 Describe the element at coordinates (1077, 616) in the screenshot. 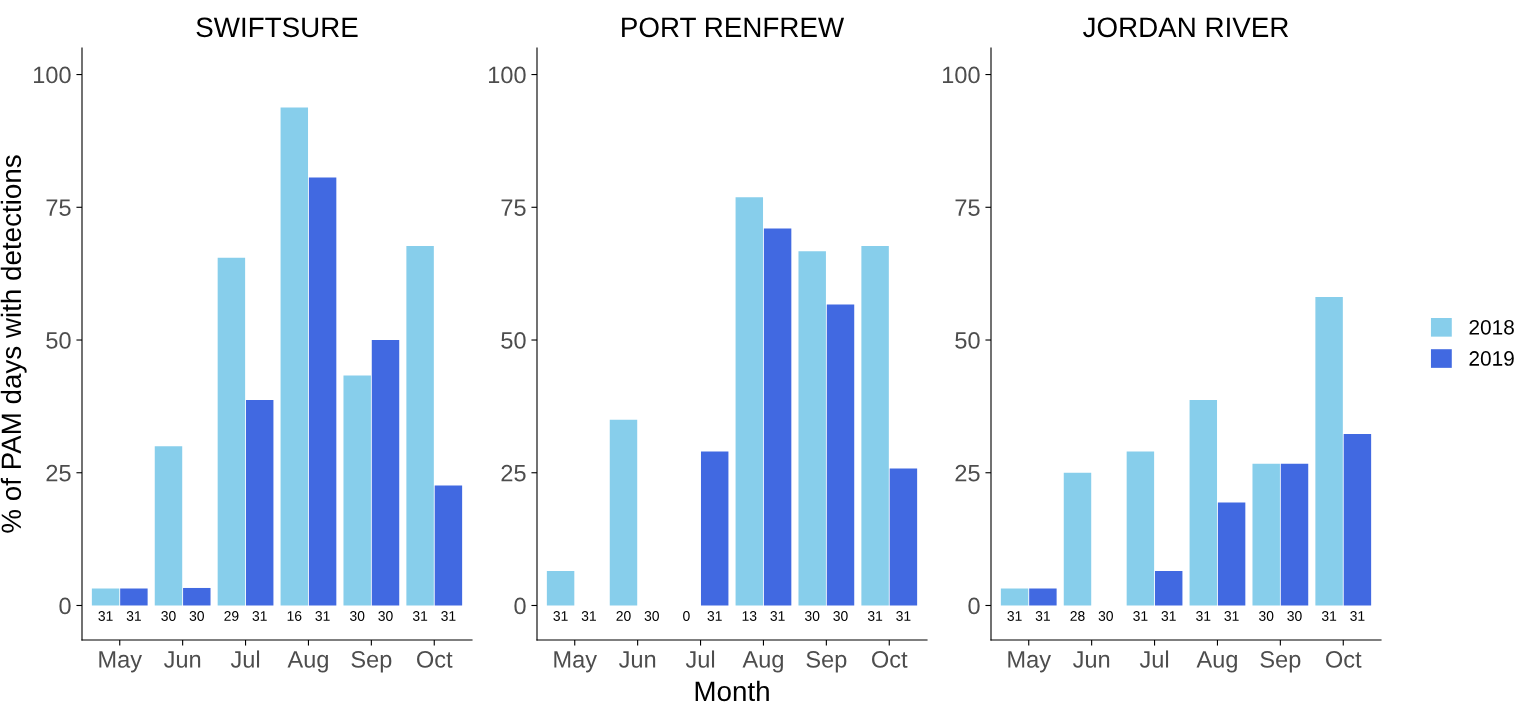

I see `annotation: 28` at that location.